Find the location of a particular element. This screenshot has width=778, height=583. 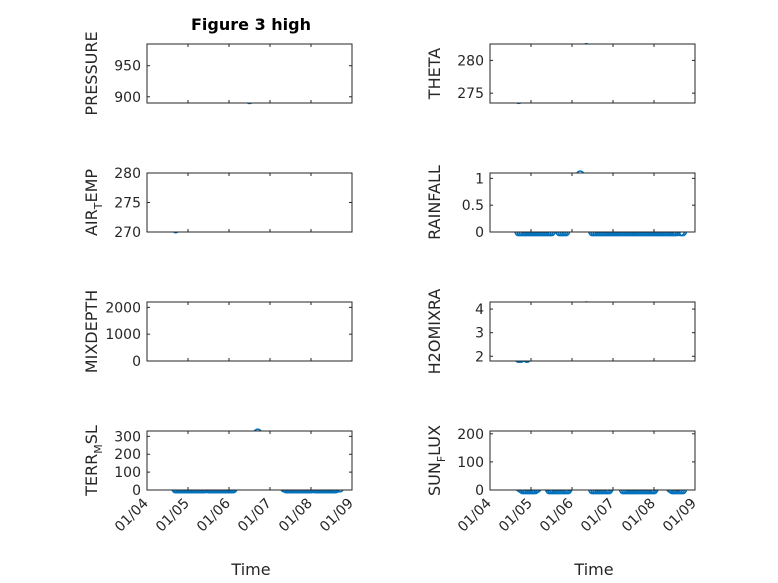

subplot-air-temp: 270 275 280 AIRTEMP is located at coordinates (217, 203).